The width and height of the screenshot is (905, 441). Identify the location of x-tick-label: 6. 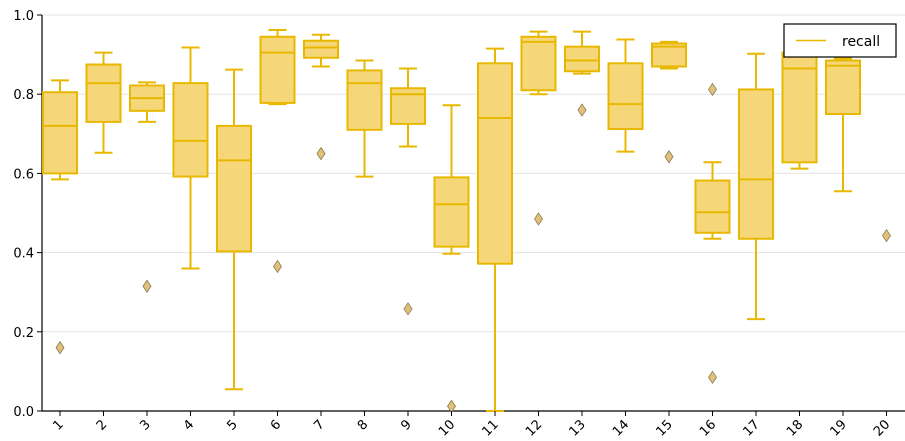
(276, 425).